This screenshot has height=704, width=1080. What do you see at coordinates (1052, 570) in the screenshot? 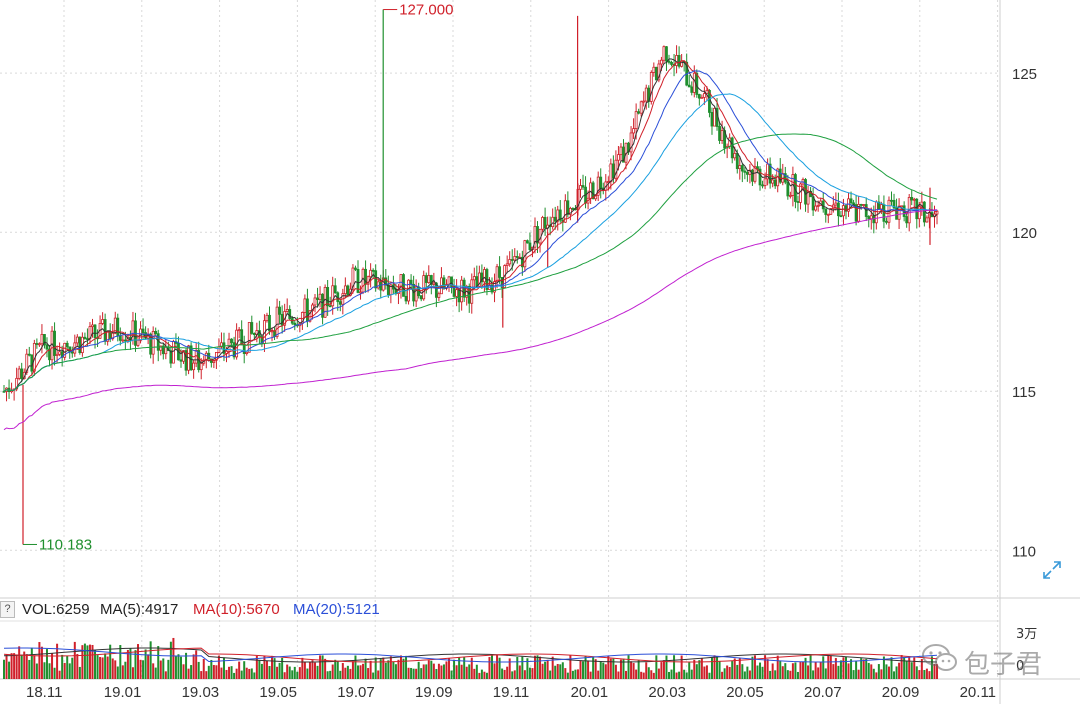
I see `expand-icon` at bounding box center [1052, 570].